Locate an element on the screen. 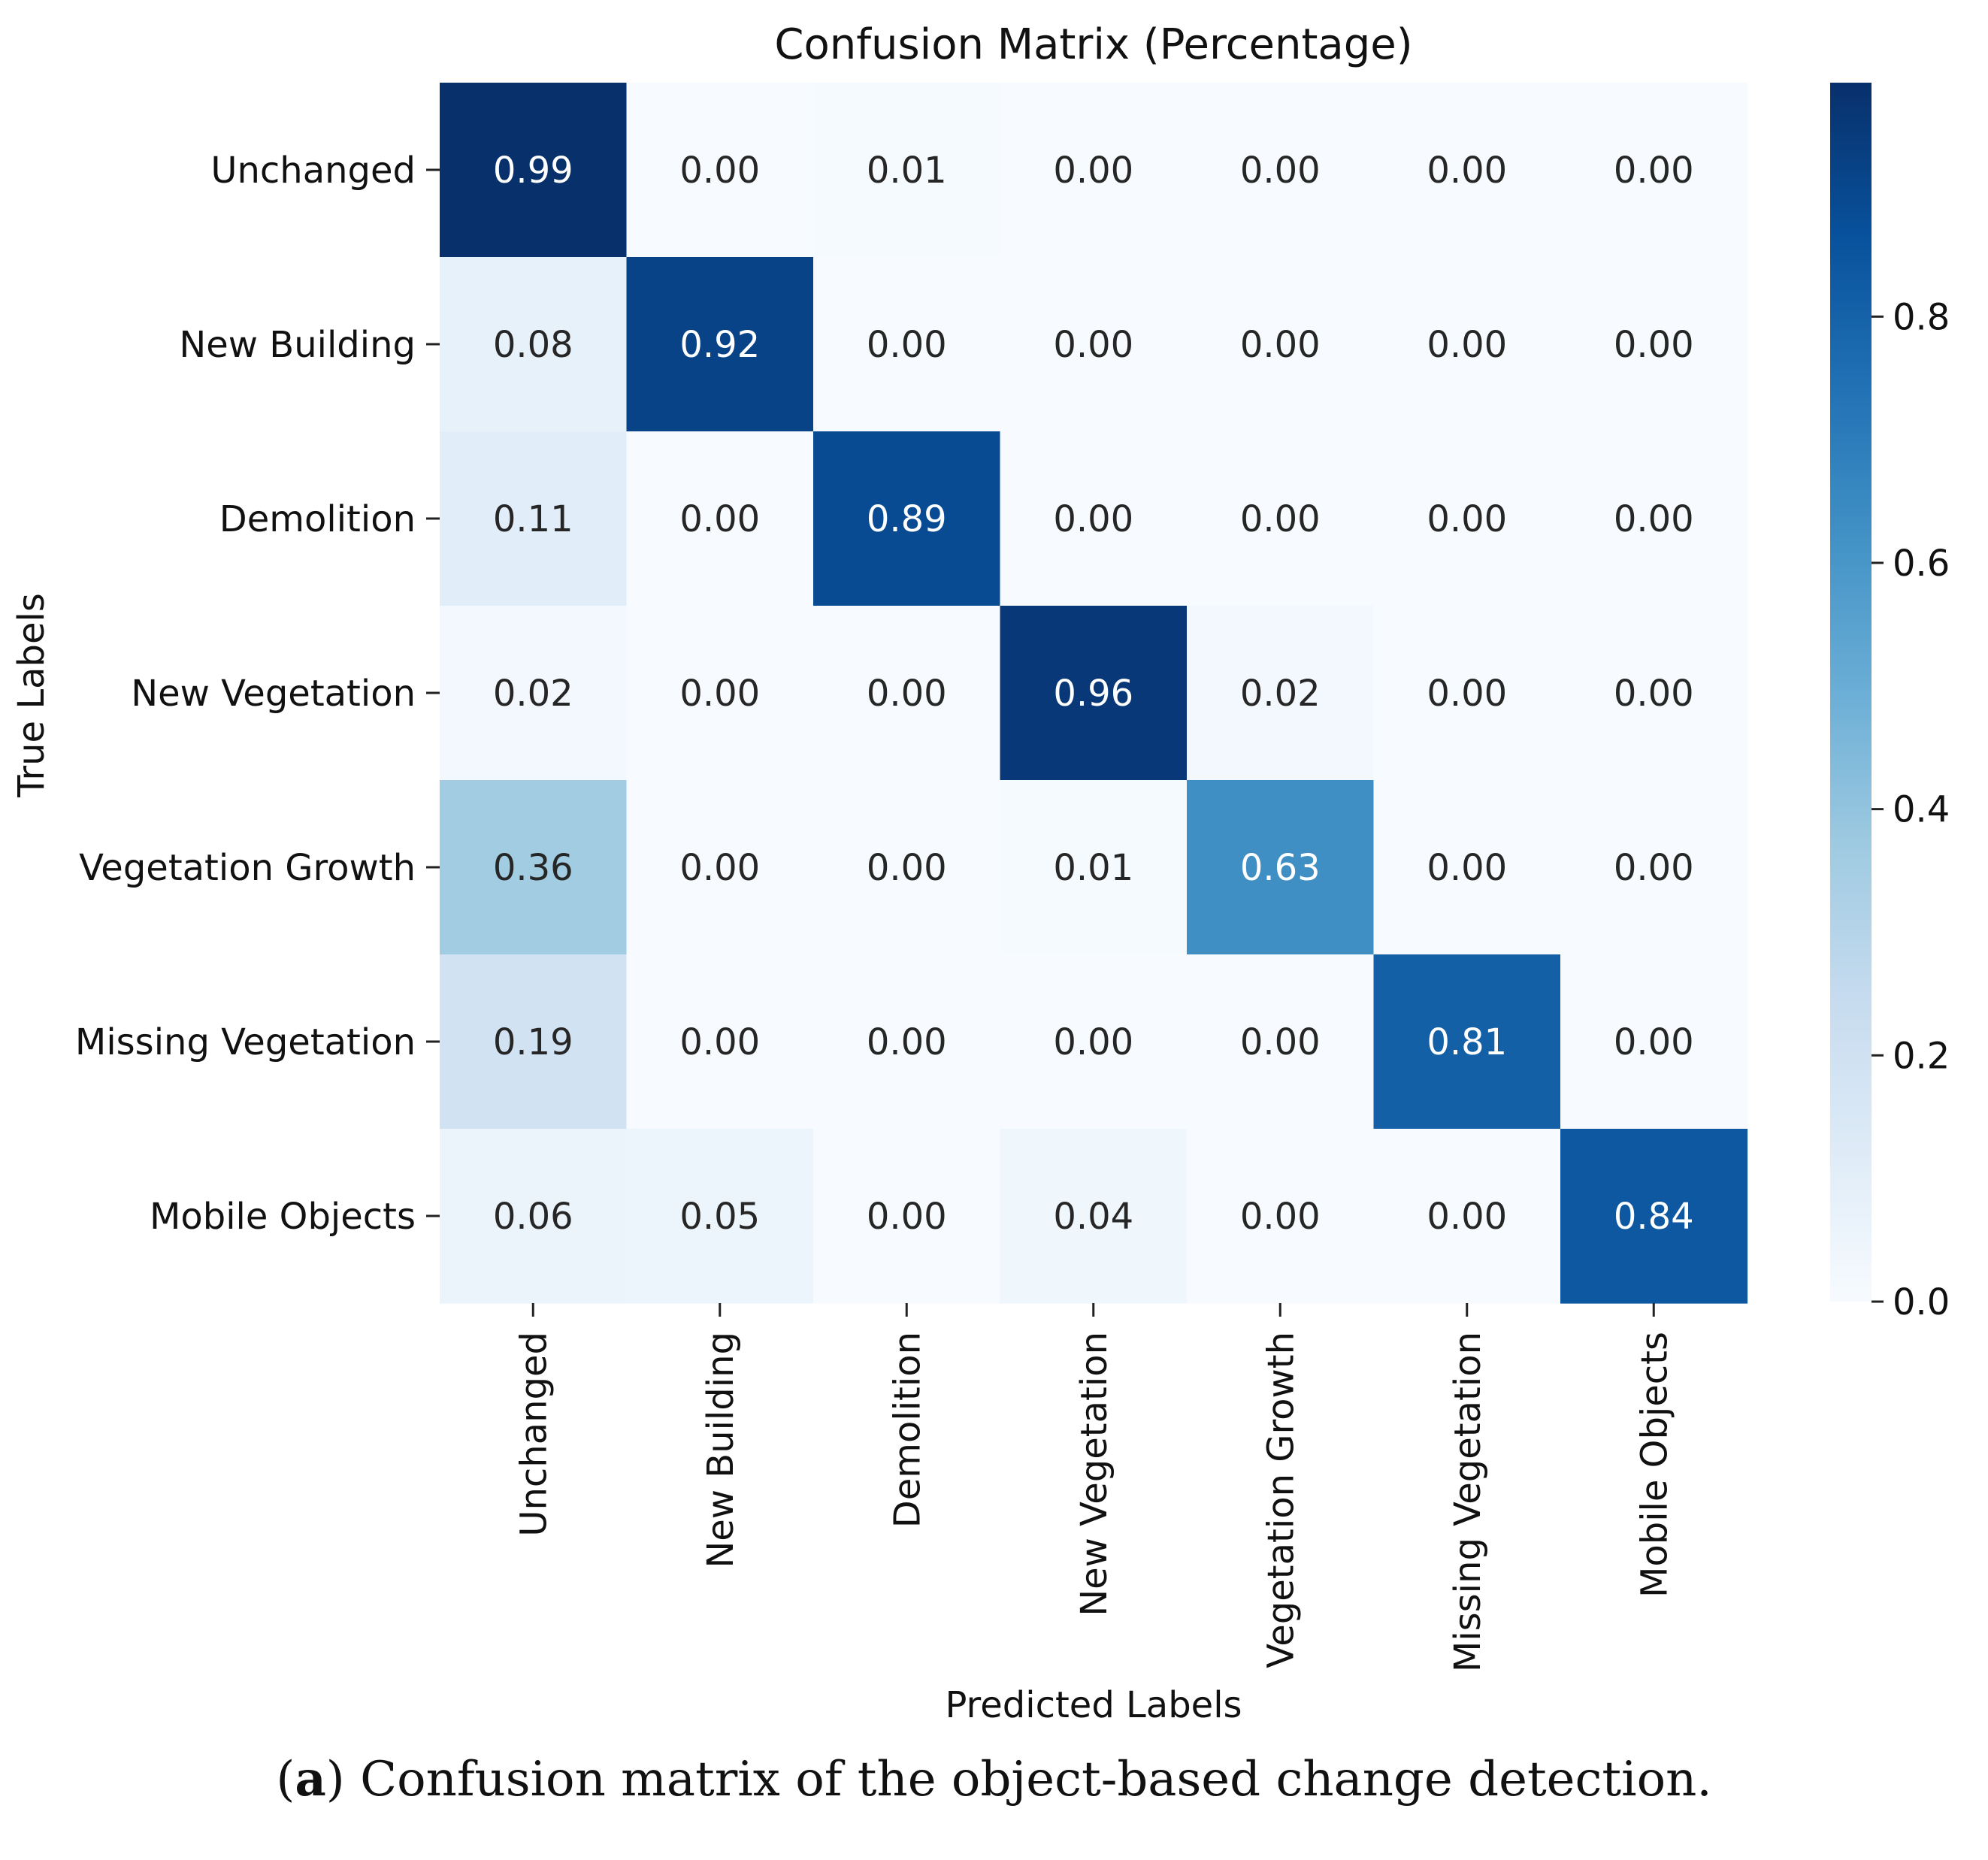 This screenshot has height=1860, width=1988. cell-value-label: 0.19 is located at coordinates (533, 1042).